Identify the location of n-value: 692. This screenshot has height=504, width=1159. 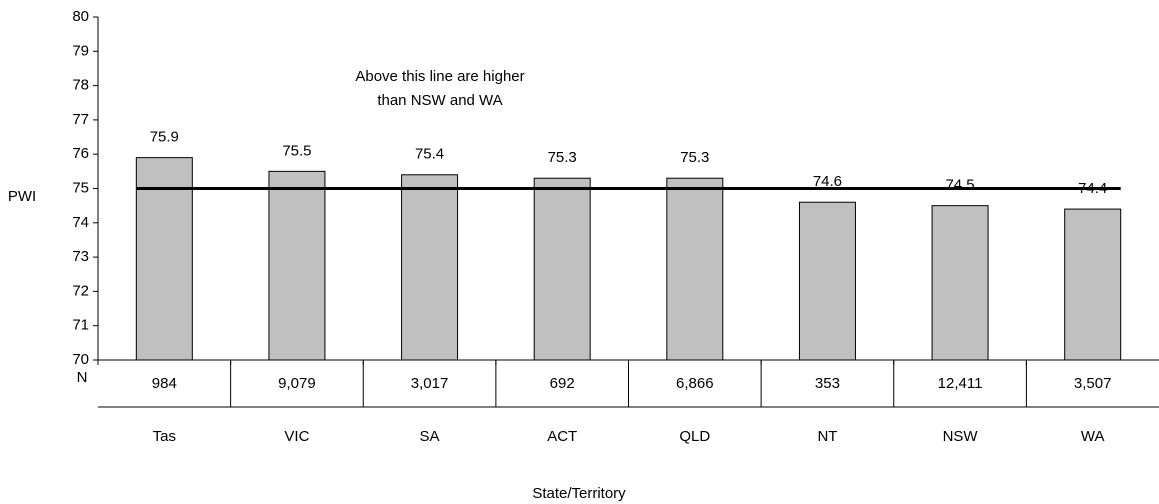
(562, 383).